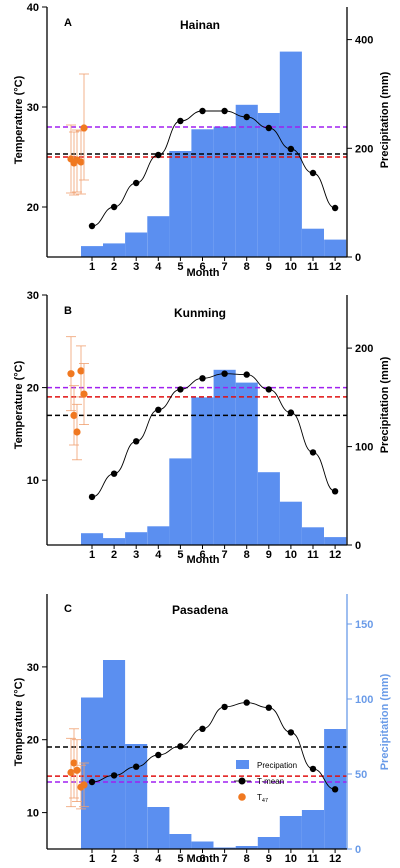 The height and width of the screenshot is (868, 400). What do you see at coordinates (158, 267) in the screenshot?
I see `x-tick-label: 4` at bounding box center [158, 267].